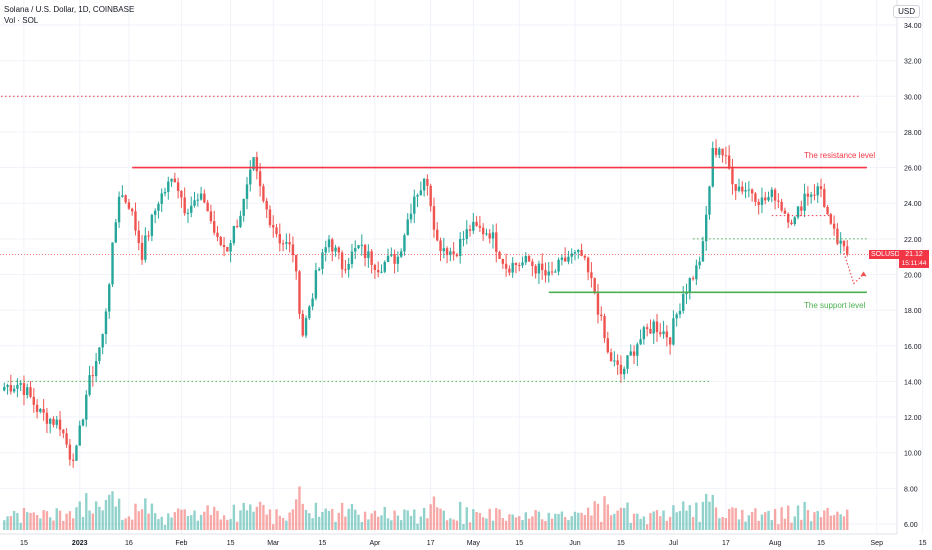 This screenshot has height=550, width=932. Describe the element at coordinates (574, 543) in the screenshot. I see `time-tick-label: Jun` at that location.